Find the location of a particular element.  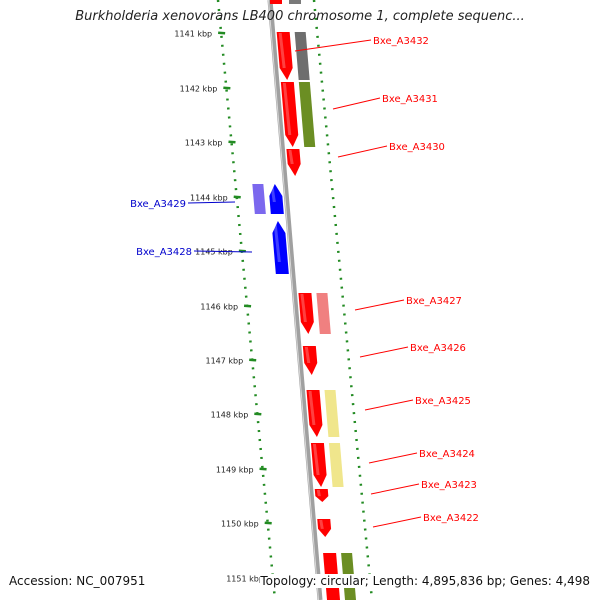

ruler-tick-label: 1143 kbp is located at coordinates (204, 143).